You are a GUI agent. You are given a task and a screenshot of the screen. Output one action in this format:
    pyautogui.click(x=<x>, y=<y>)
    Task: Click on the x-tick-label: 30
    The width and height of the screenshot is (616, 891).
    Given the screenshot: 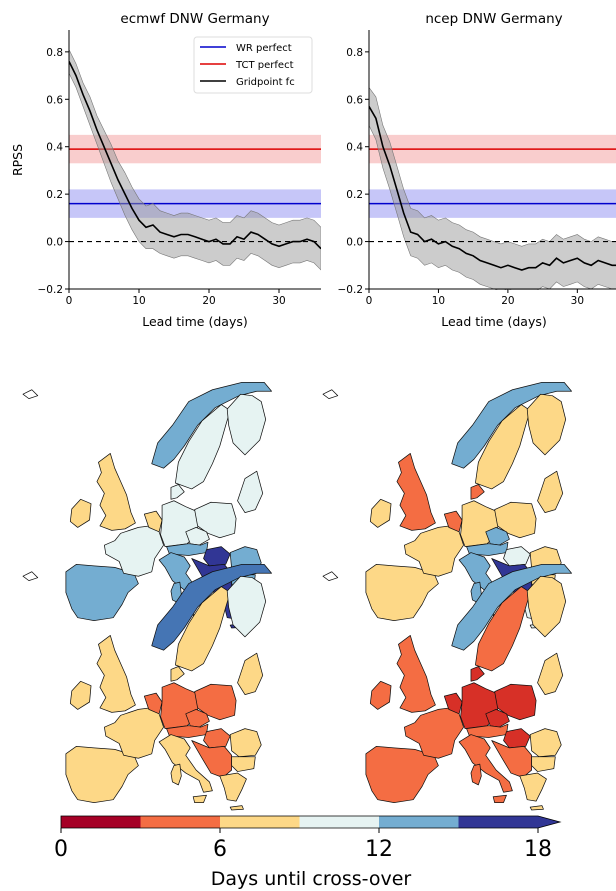 What is the action you would take?
    pyautogui.click(x=577, y=301)
    